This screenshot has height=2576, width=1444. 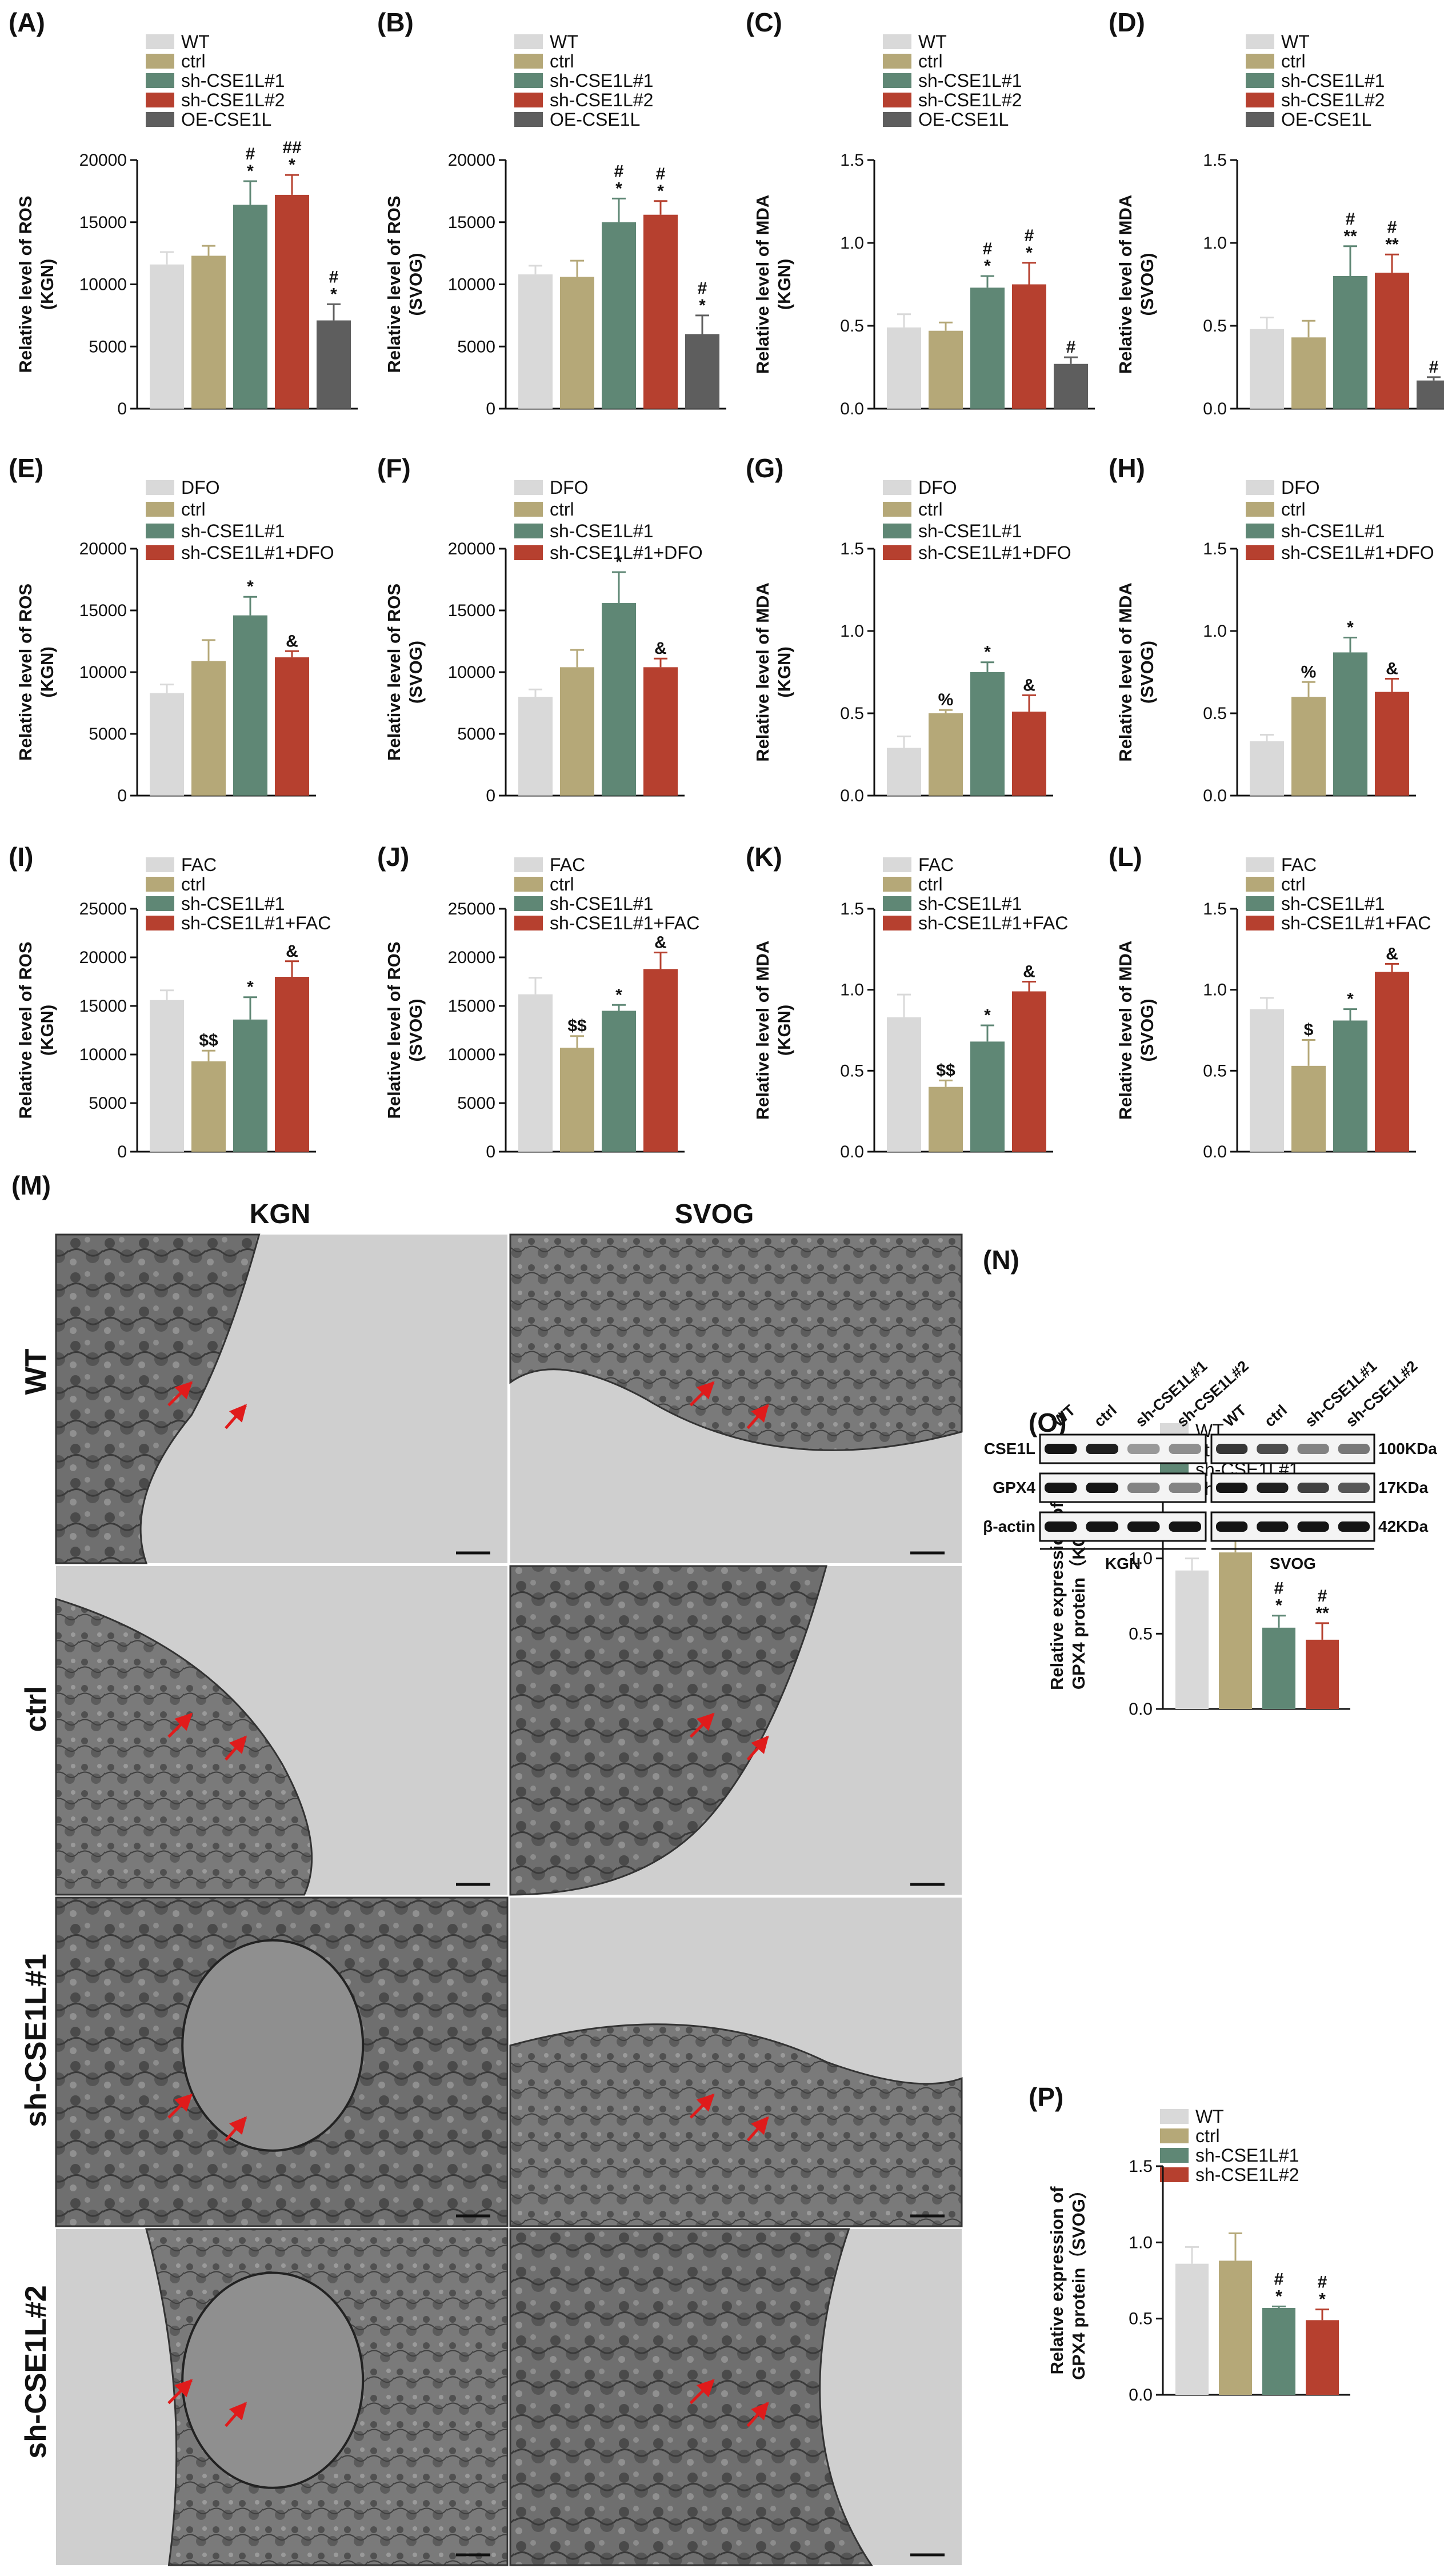 What do you see at coordinates (1215, 909) in the screenshot?
I see `y-tick-label: 1.5` at bounding box center [1215, 909].